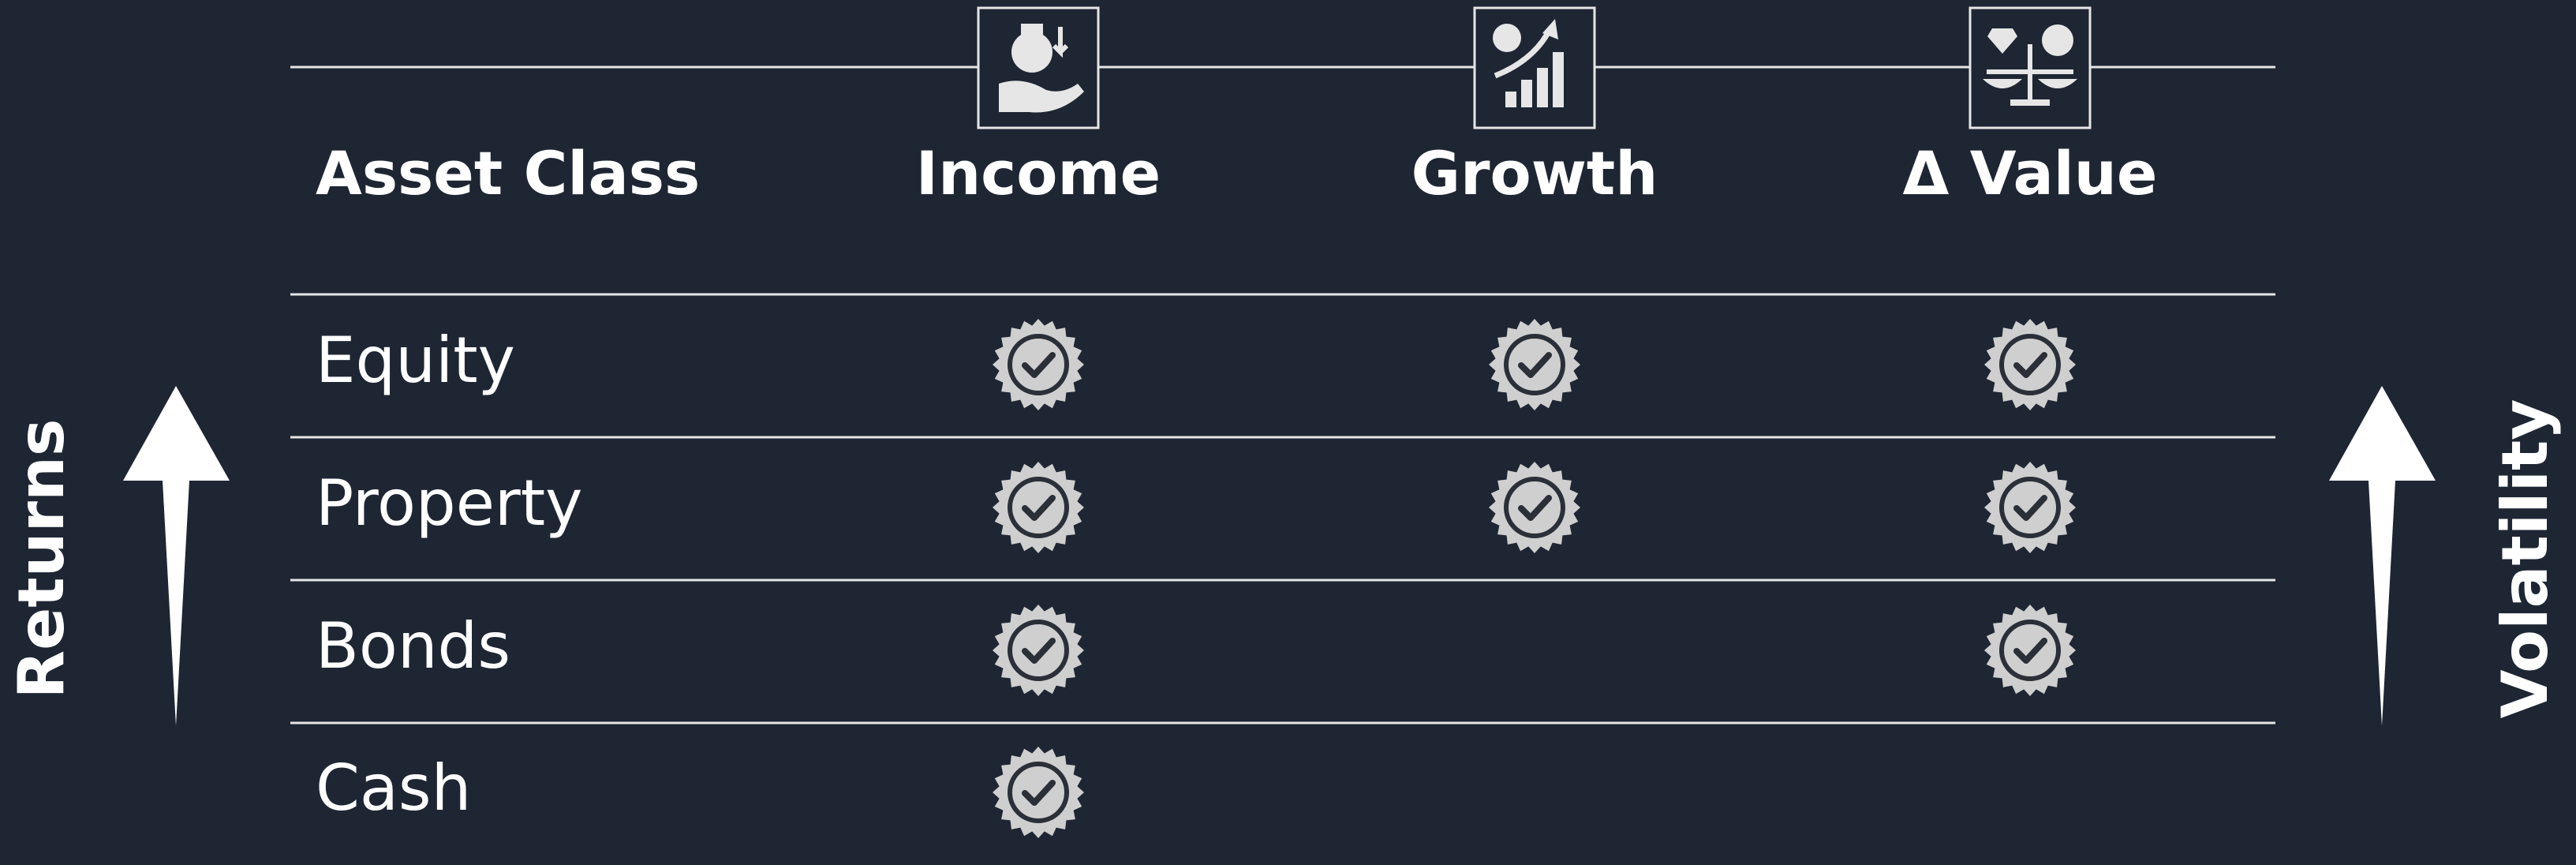  What do you see at coordinates (415, 360) in the screenshot?
I see `row-label: Equity` at bounding box center [415, 360].